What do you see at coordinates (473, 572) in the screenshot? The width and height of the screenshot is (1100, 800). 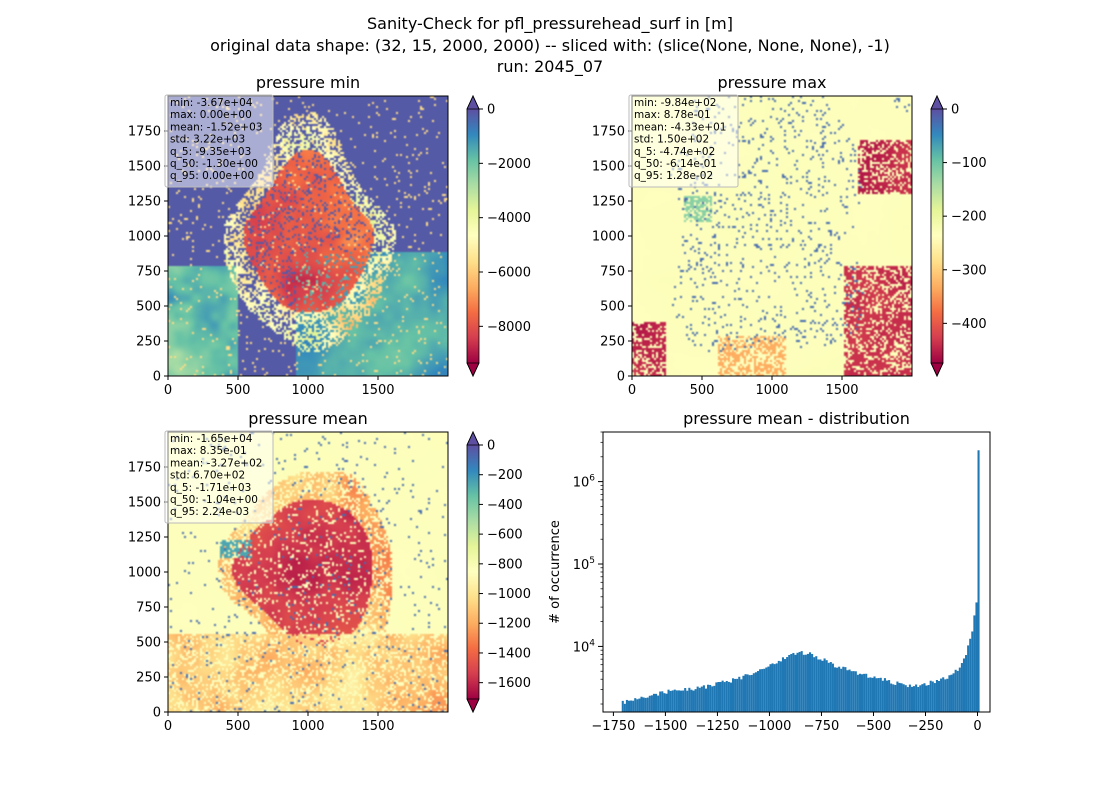 I see `colorbar-outline` at bounding box center [473, 572].